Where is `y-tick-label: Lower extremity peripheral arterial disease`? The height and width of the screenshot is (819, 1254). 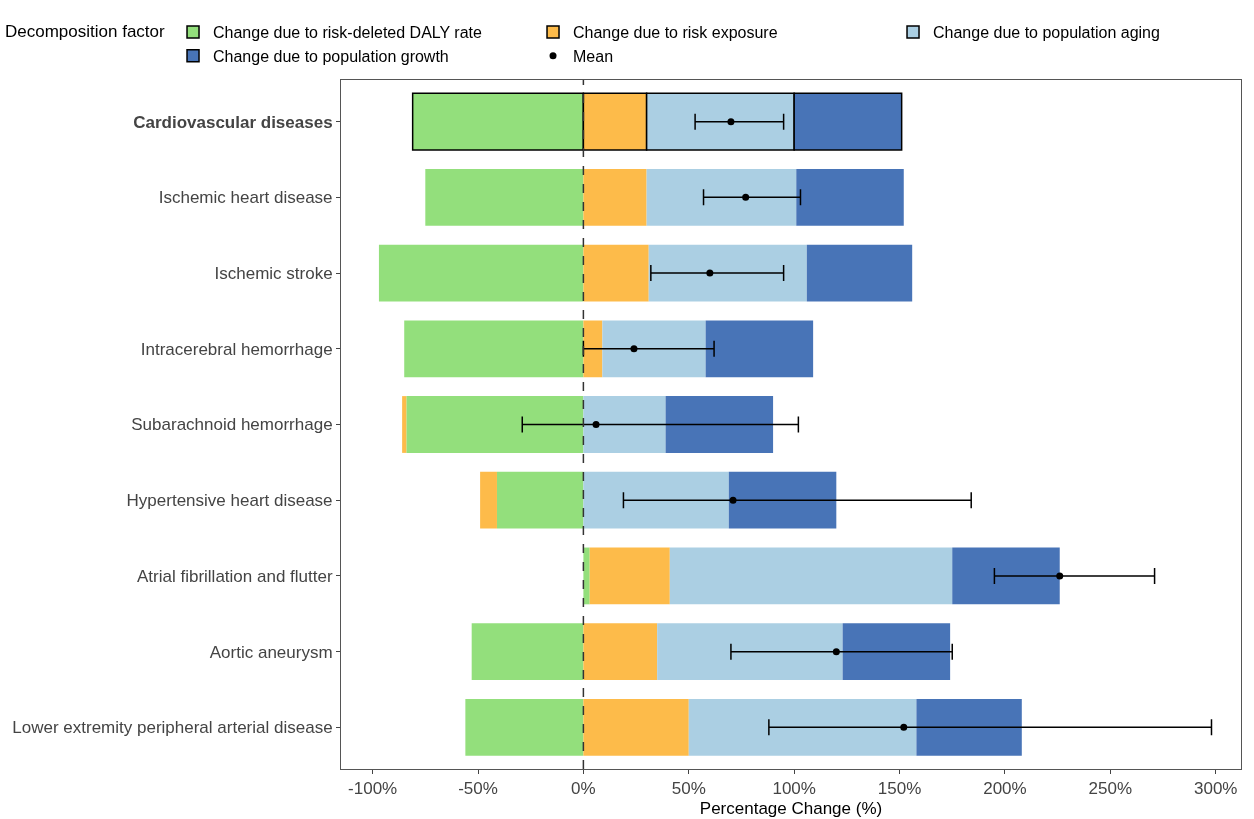
y-tick-label: Lower extremity peripheral arterial disease is located at coordinates (172, 728).